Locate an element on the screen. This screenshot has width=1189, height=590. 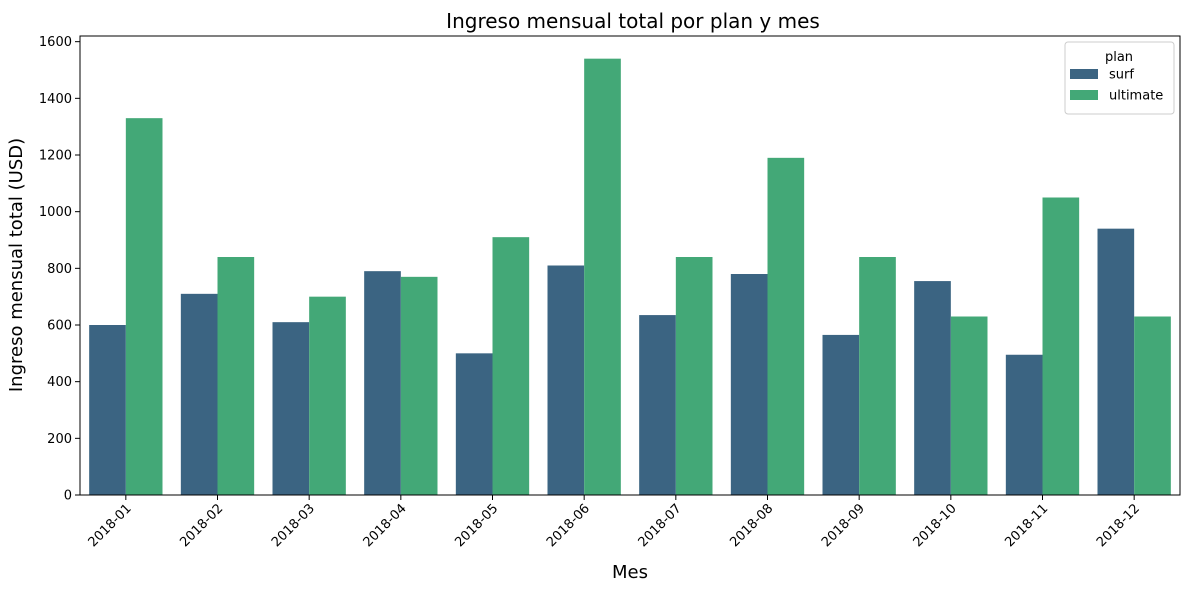
legend-swatch-surf is located at coordinates (1084, 74).